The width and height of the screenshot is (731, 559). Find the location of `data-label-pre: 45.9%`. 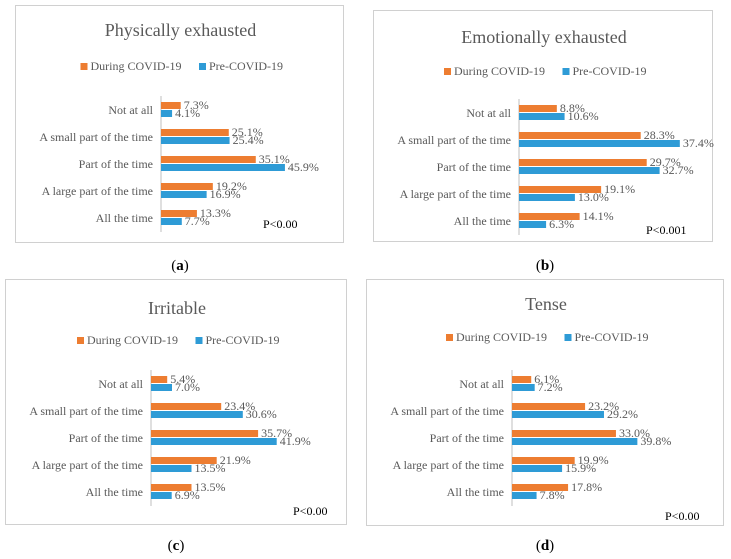

data-label-pre: 45.9% is located at coordinates (303, 167).